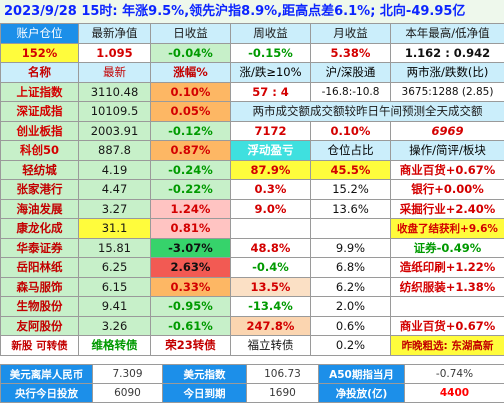  Describe the element at coordinates (204, 374) in the screenshot. I see `dxy-label: 美元指数` at that location.